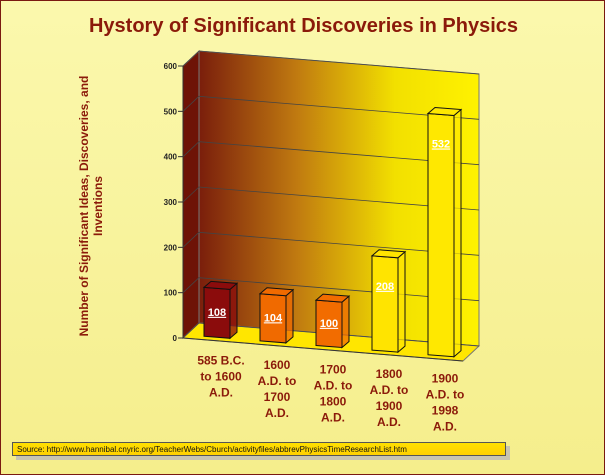 This screenshot has width=605, height=476. What do you see at coordinates (171, 111) in the screenshot?
I see `y-tick-label: 500` at bounding box center [171, 111].